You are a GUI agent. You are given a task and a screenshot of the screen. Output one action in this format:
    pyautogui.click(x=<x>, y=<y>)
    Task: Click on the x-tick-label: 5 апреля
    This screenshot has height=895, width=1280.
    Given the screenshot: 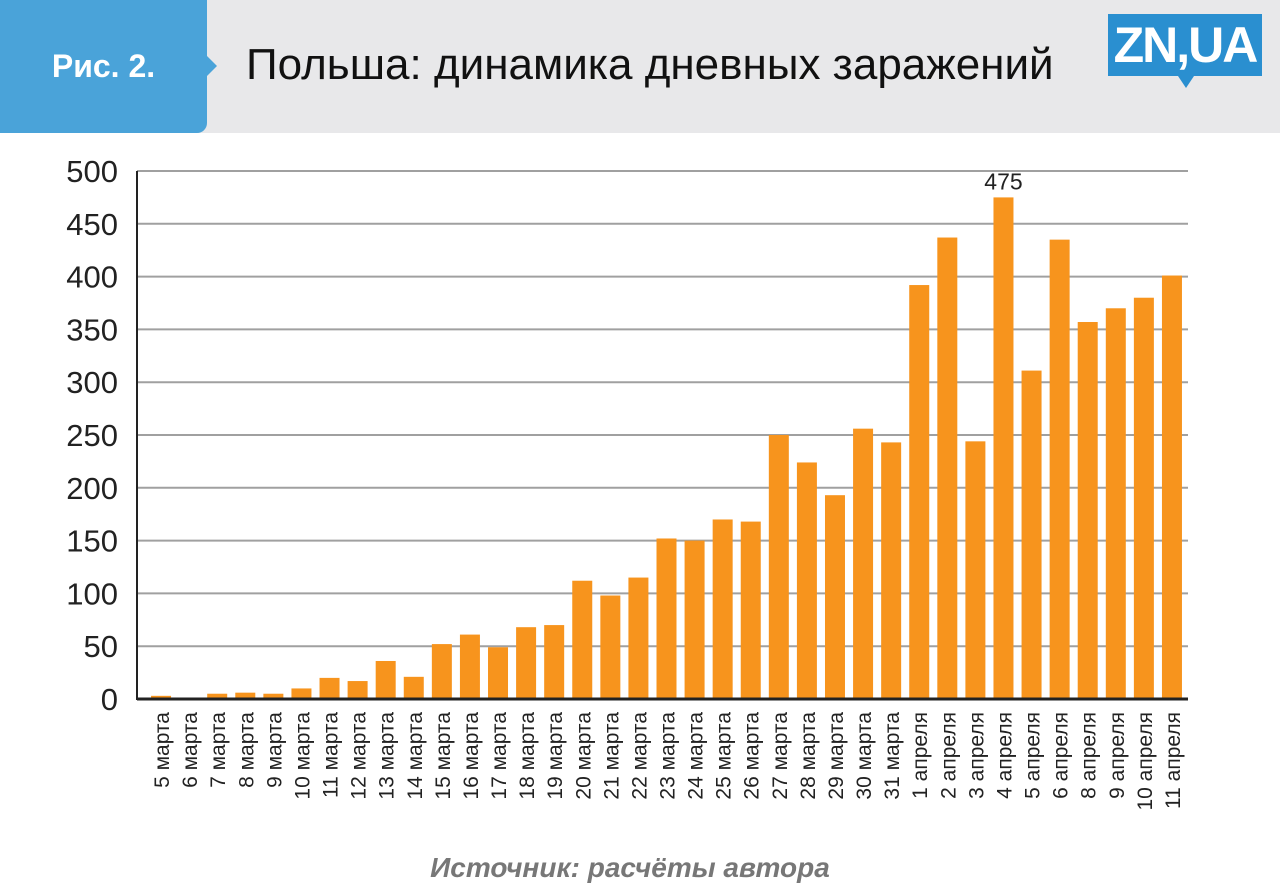 What is the action you would take?
    pyautogui.click(x=1033, y=755)
    